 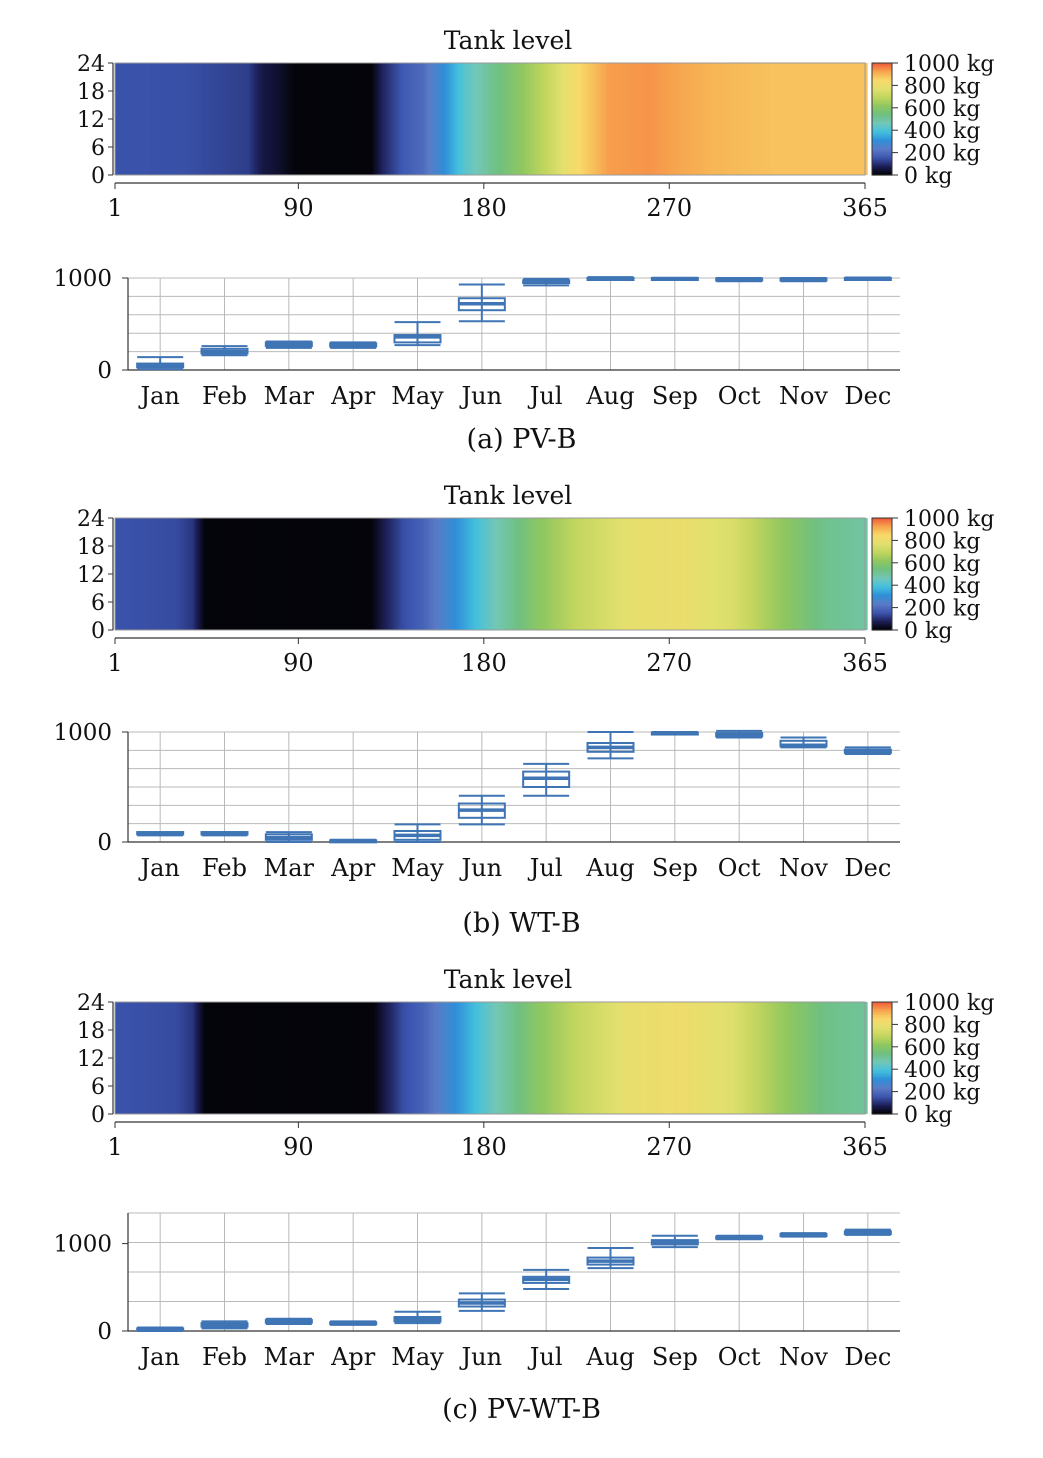 What do you see at coordinates (669, 663) in the screenshot?
I see `x-tick-label: 270` at bounding box center [669, 663].